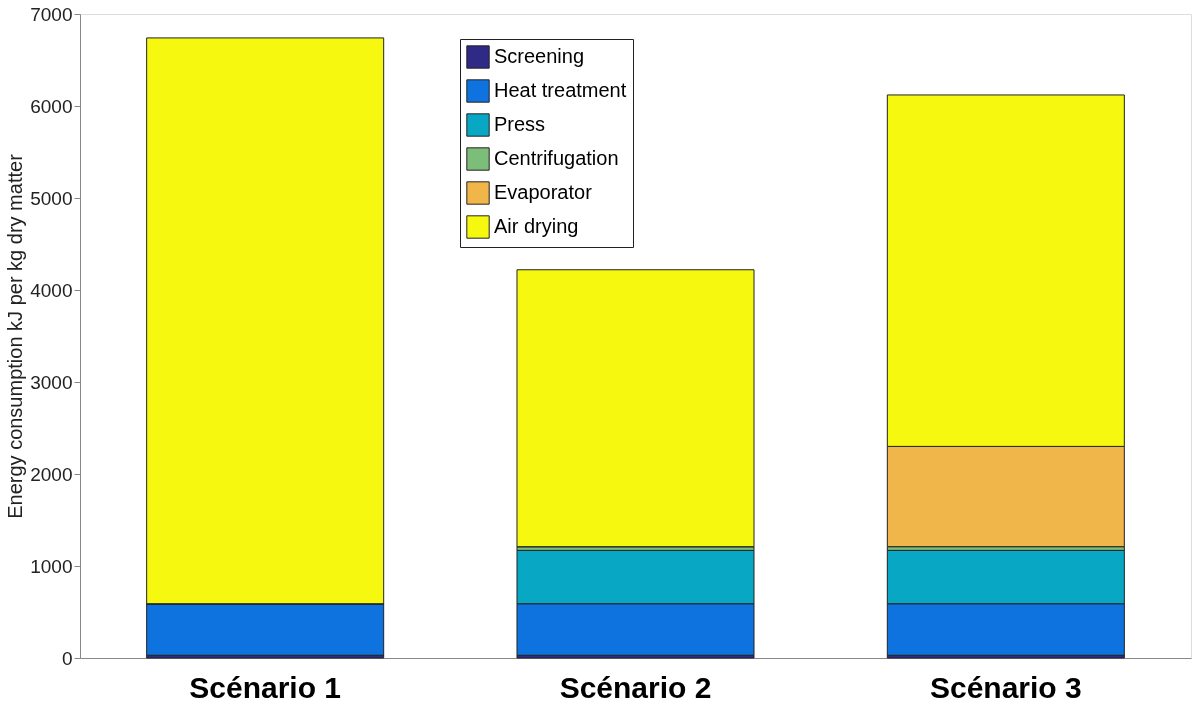 This screenshot has width=1196, height=708. I want to click on y-tick-label: 6000, so click(51, 106).